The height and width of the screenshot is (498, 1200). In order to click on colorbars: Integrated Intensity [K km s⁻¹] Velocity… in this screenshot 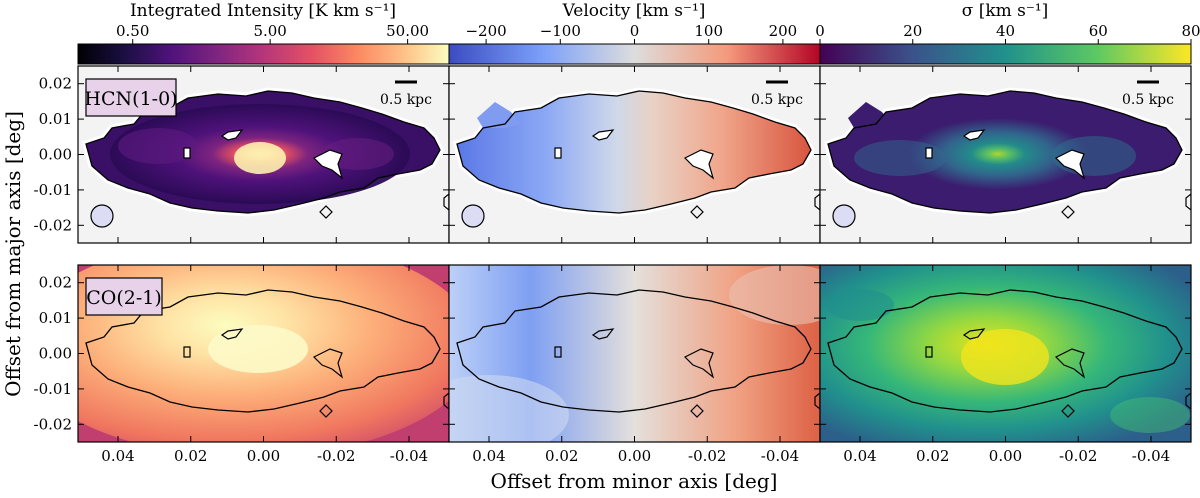, I will do `click(638, 33)`.